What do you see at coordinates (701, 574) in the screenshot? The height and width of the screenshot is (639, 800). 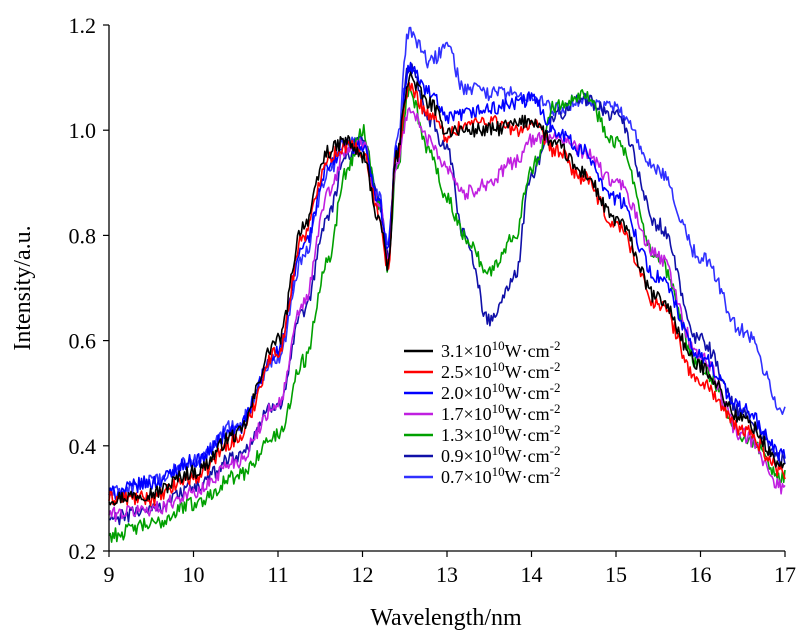 I see `x-tick-label: 16` at bounding box center [701, 574].